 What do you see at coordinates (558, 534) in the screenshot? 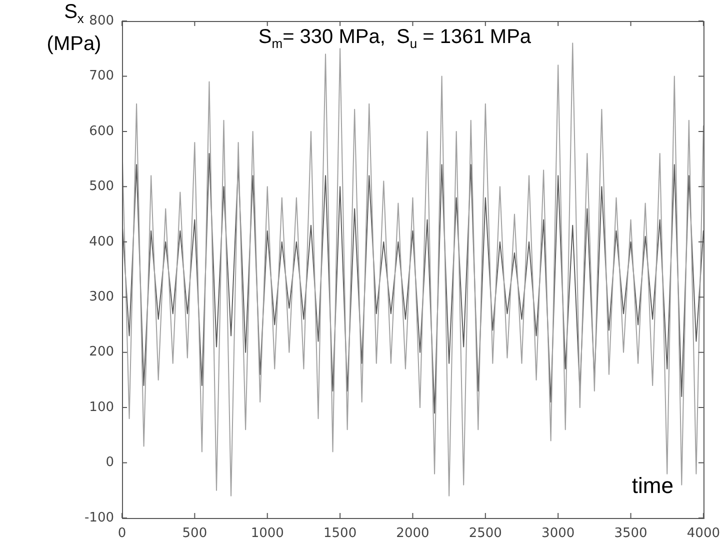
I see `x-tick-label: 3000` at bounding box center [558, 534].